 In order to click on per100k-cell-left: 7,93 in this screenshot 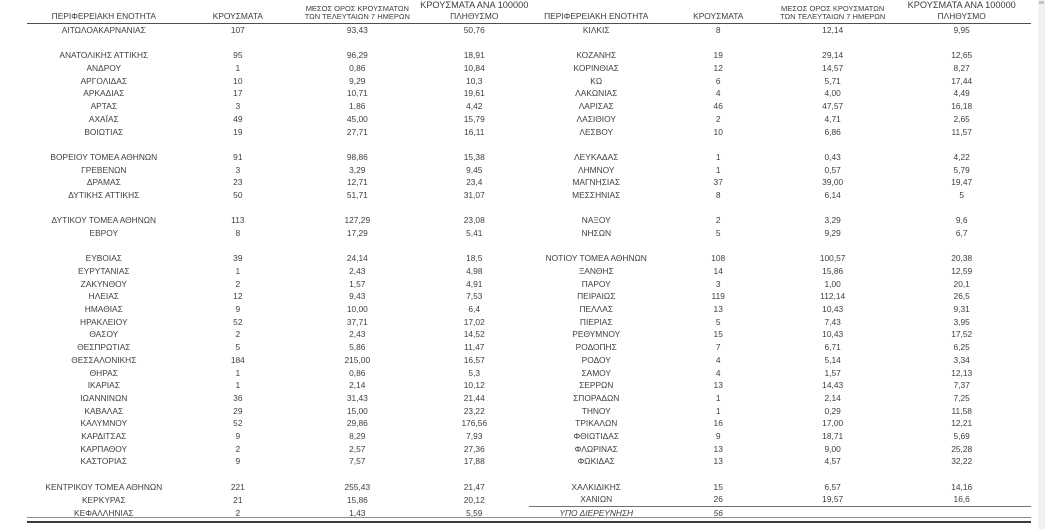, I will do `click(474, 435)`.